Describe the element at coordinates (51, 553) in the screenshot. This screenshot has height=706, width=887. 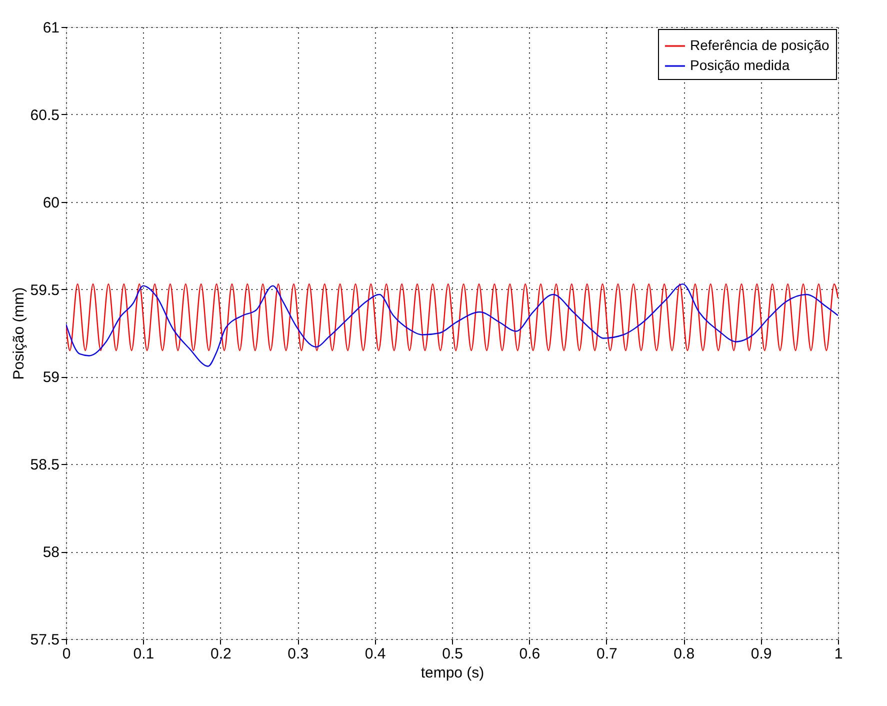
I see `y-tick-label: 58` at that location.